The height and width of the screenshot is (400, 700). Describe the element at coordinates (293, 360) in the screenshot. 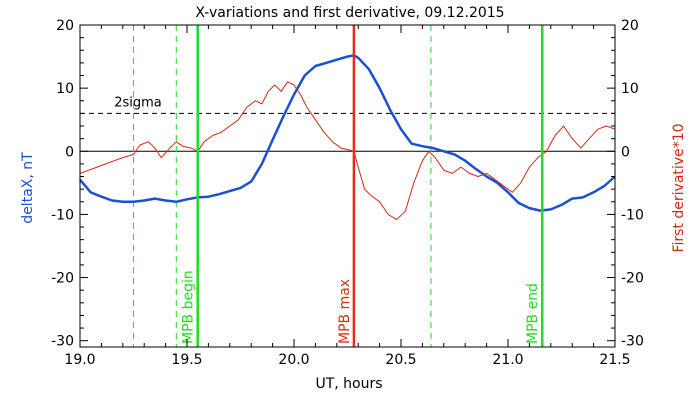

I see `x-tick-label-2: 20.0` at that location.